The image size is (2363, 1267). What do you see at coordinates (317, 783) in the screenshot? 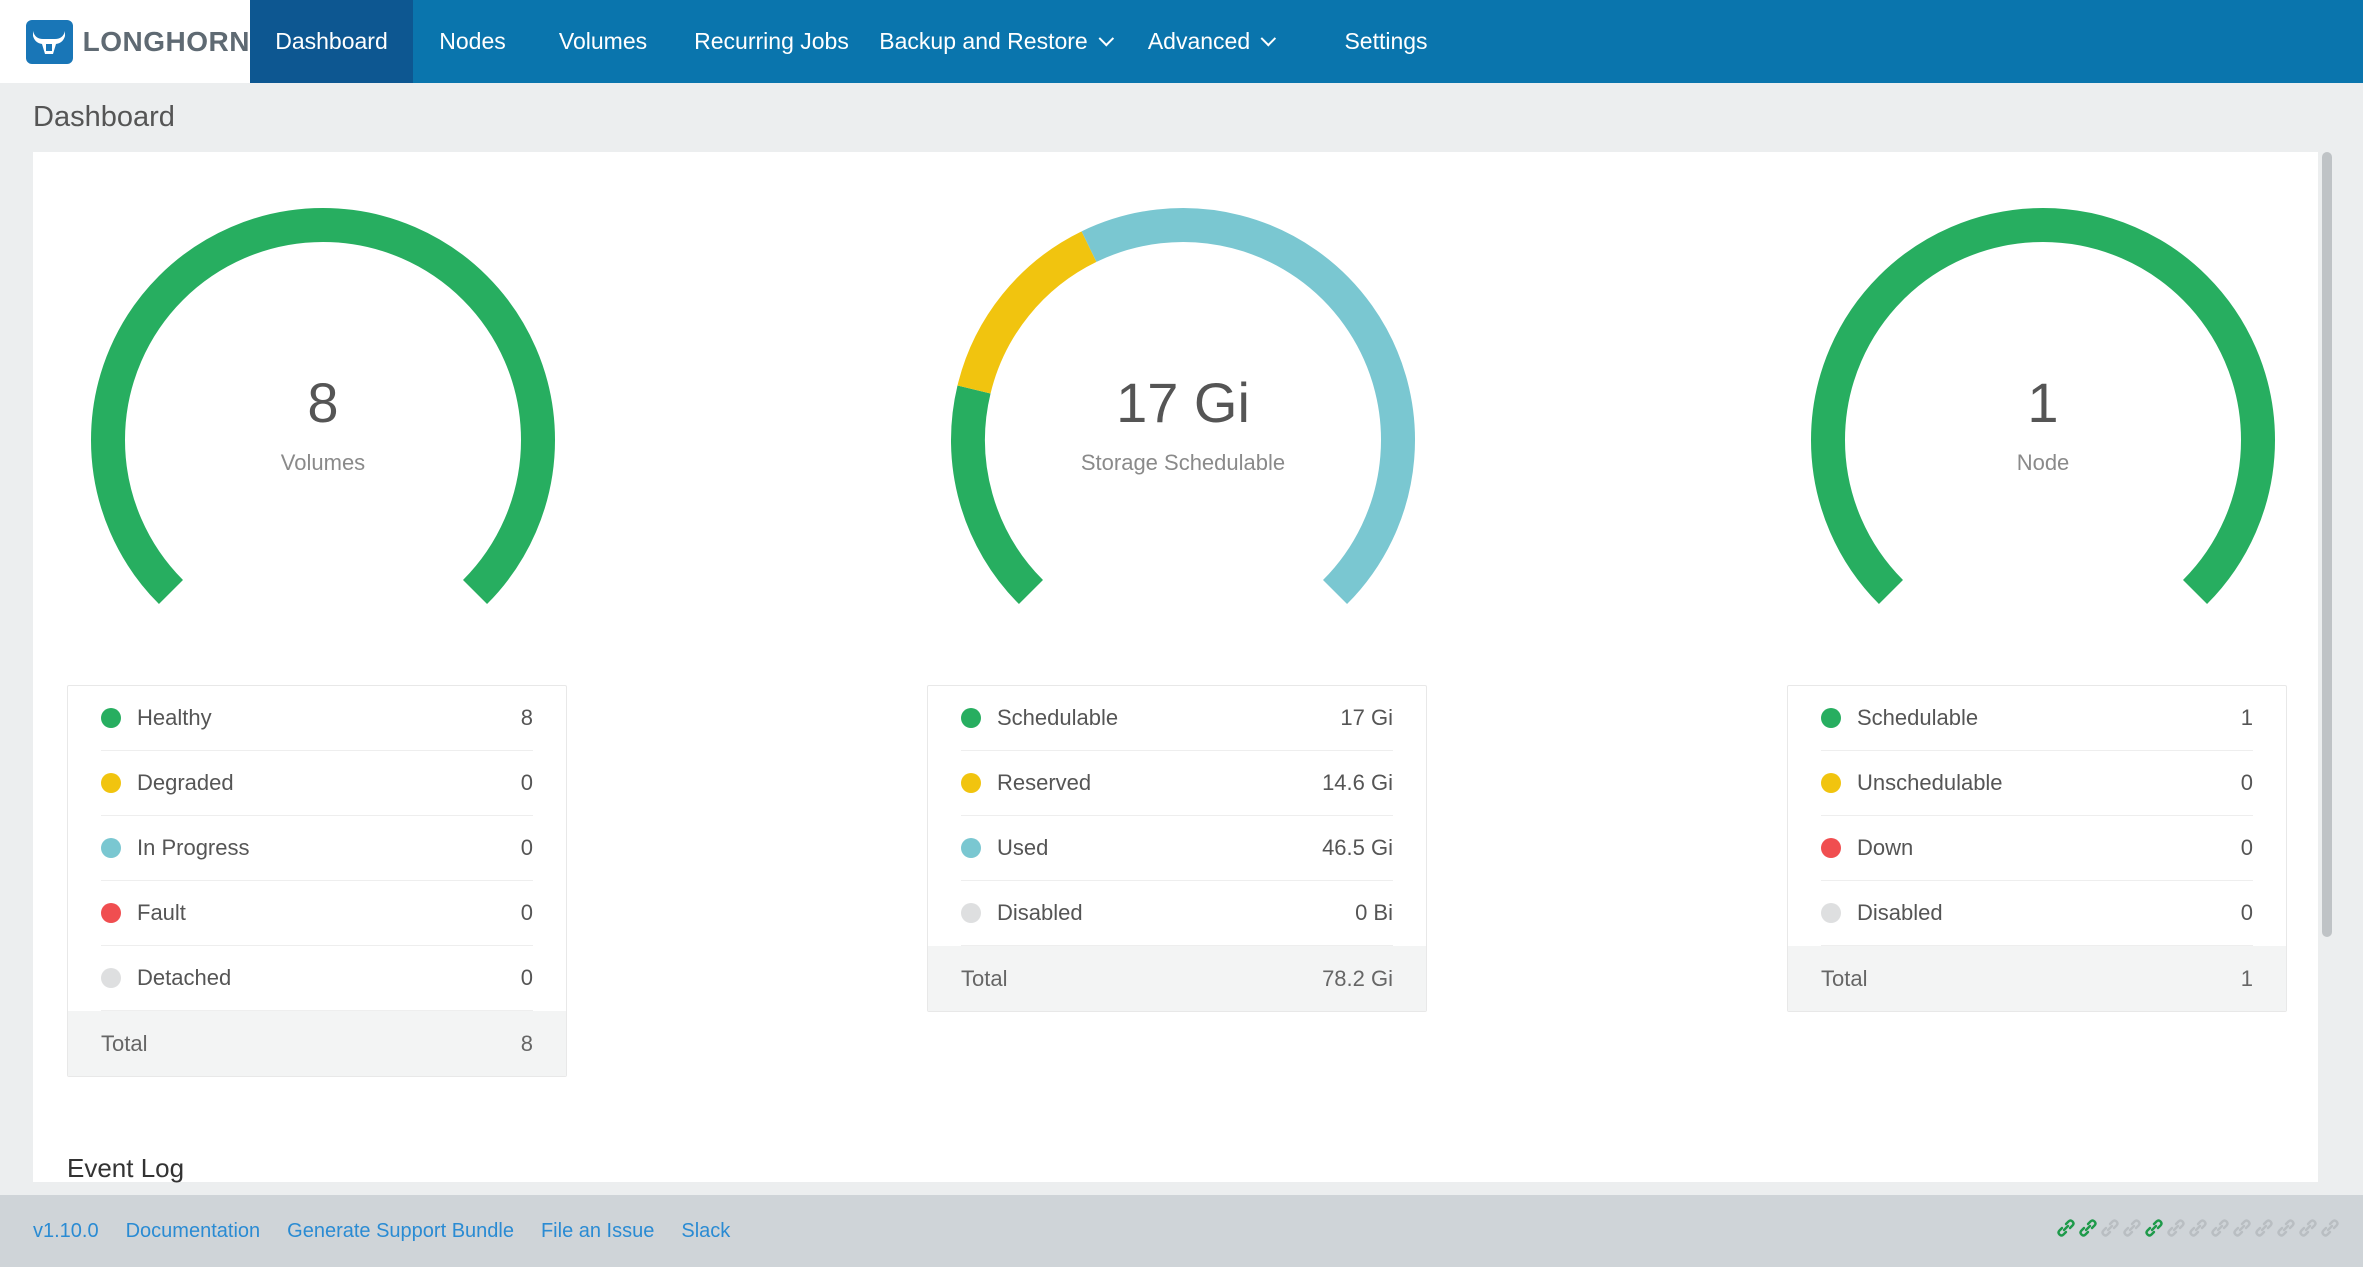
I see `legend-row-degraded: Degraded 0` at bounding box center [317, 783].